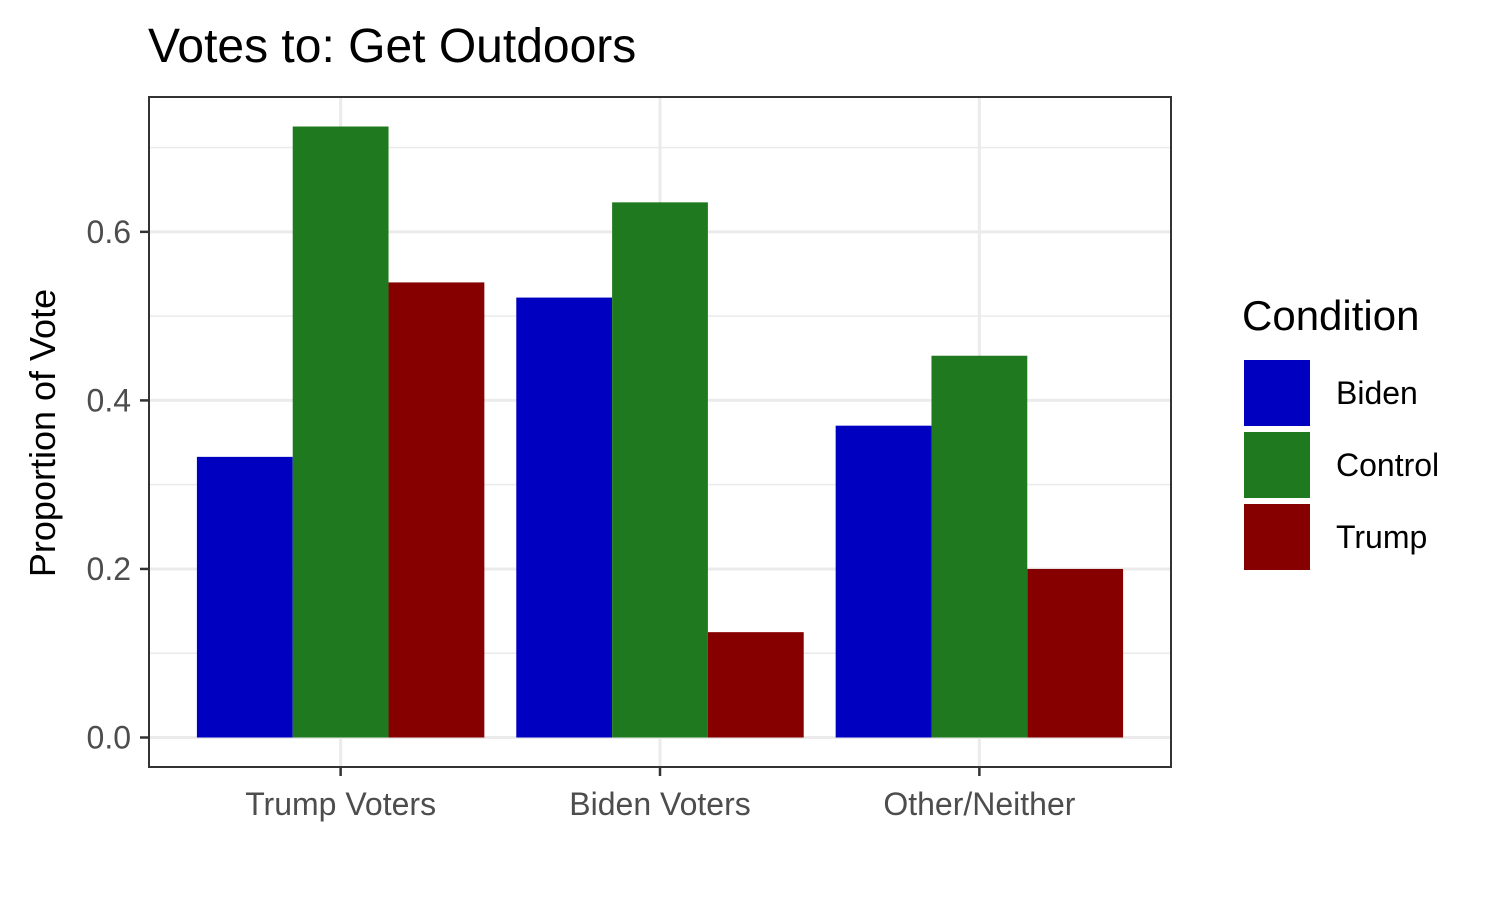 This screenshot has width=1500, height=900. Describe the element at coordinates (1277, 537) in the screenshot. I see `legend-key-trump` at that location.